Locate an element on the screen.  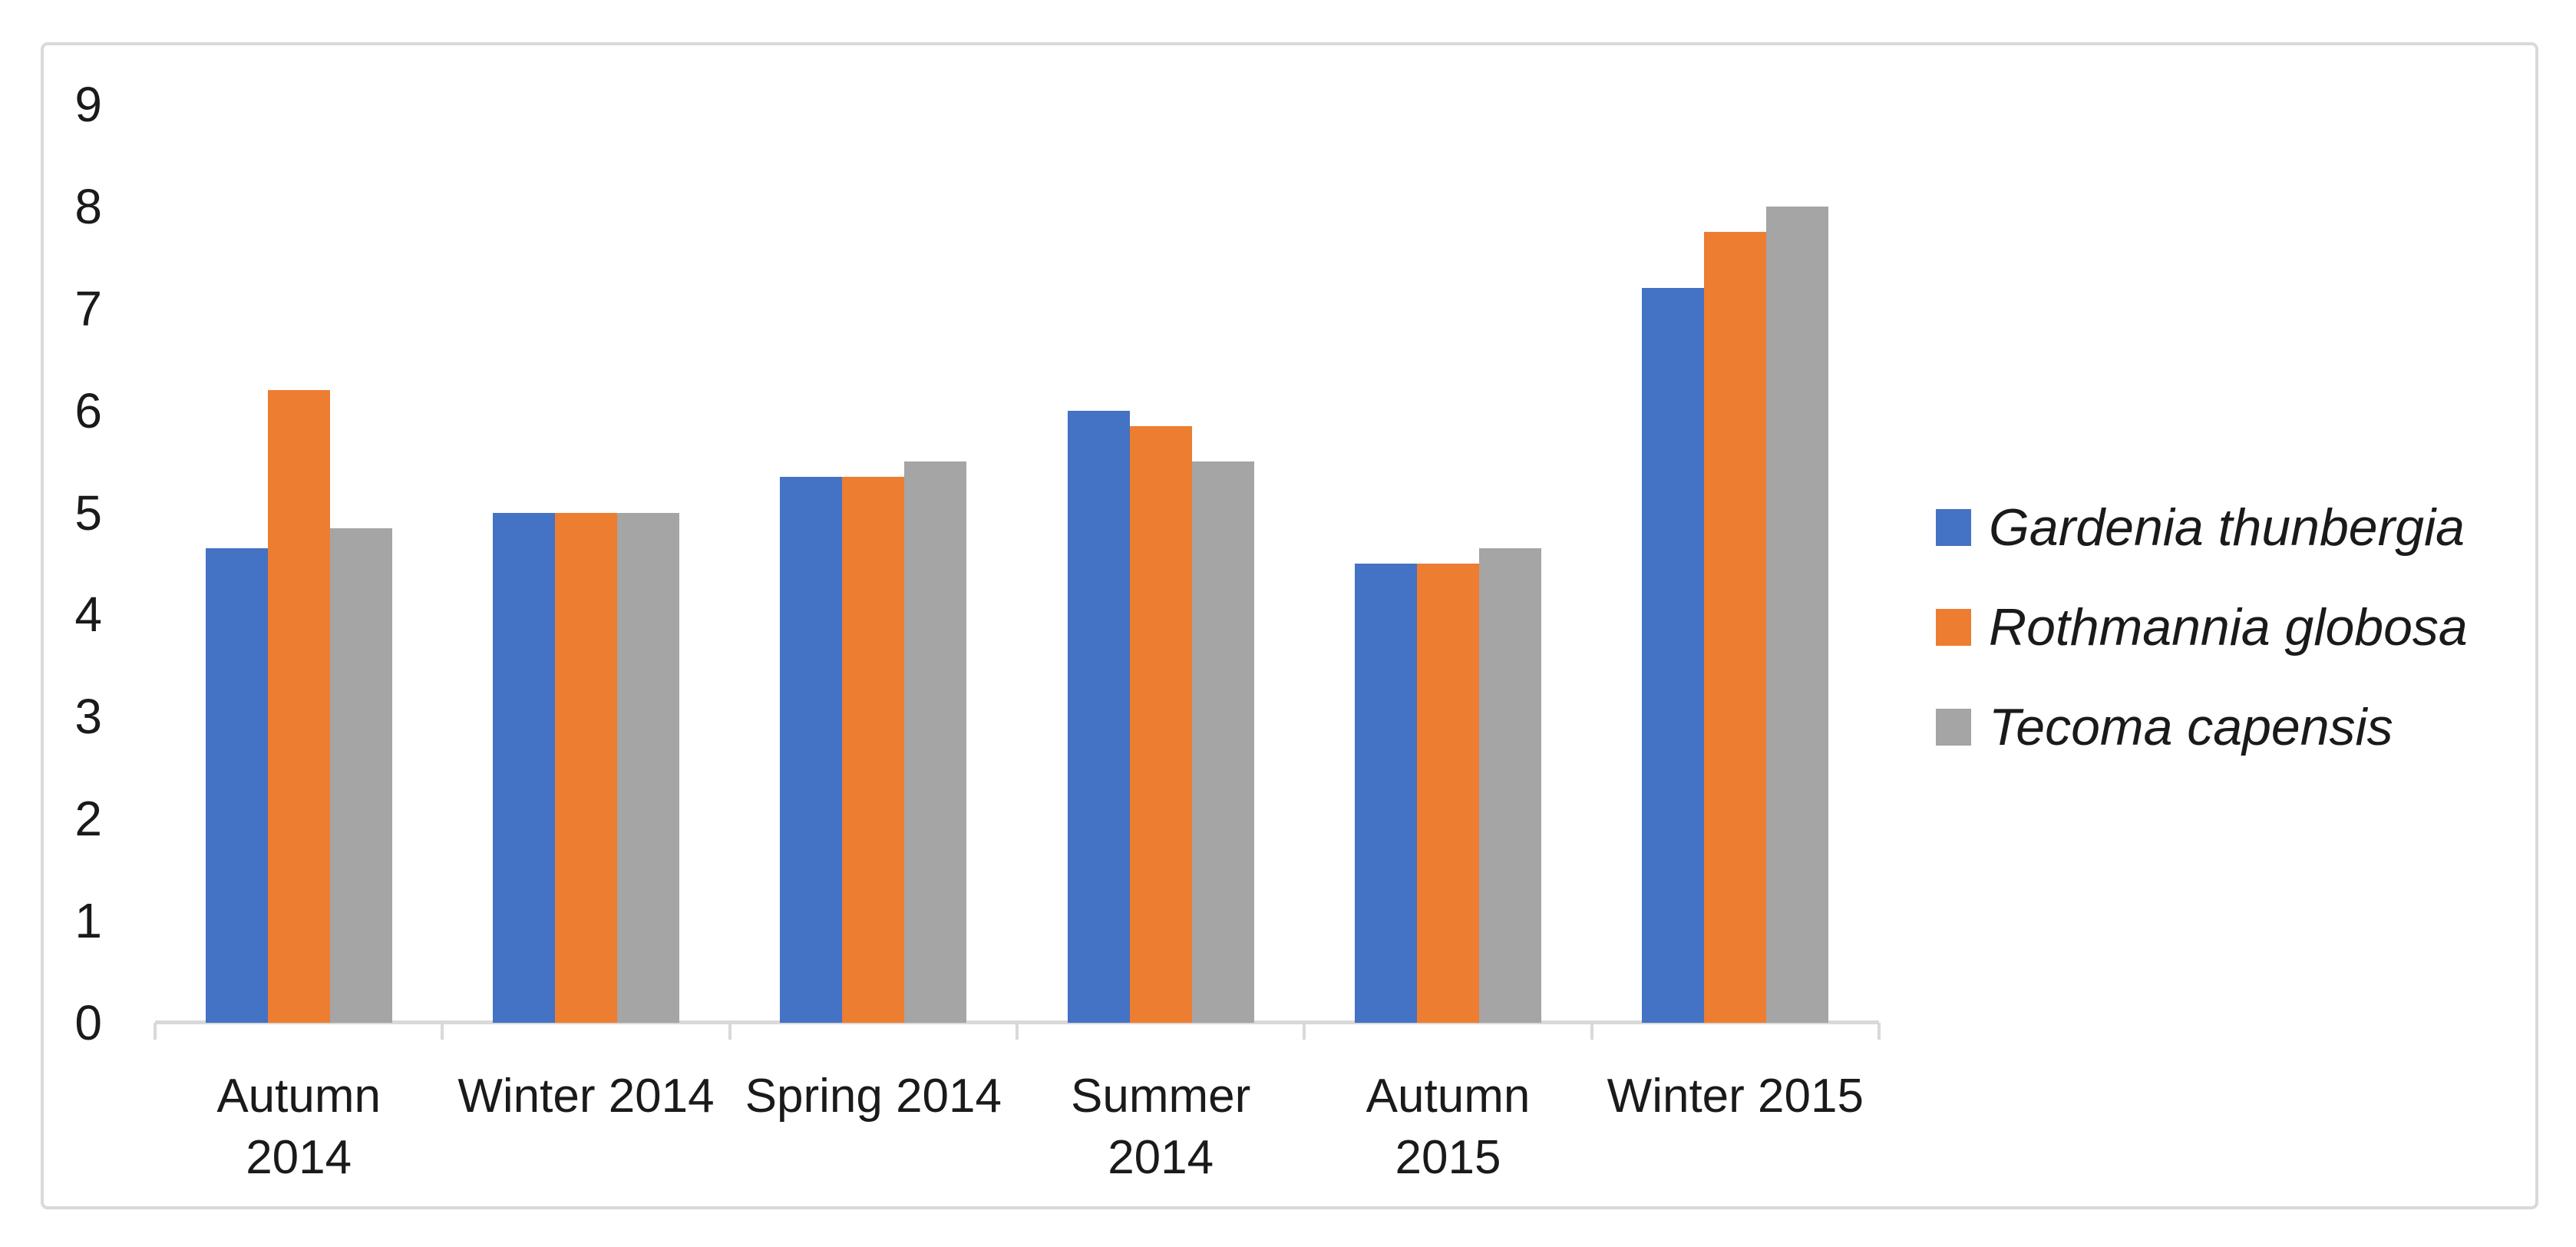
x-axis-category-label: Autumn 2015 is located at coordinates (1448, 1127).